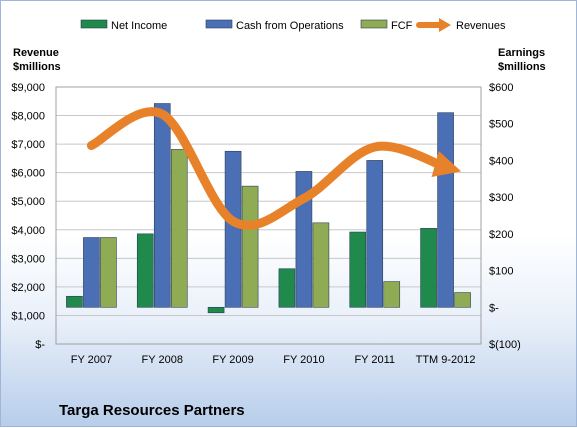 This screenshot has width=577, height=428. Describe the element at coordinates (501, 125) in the screenshot. I see `right-tick-label: $500` at that location.